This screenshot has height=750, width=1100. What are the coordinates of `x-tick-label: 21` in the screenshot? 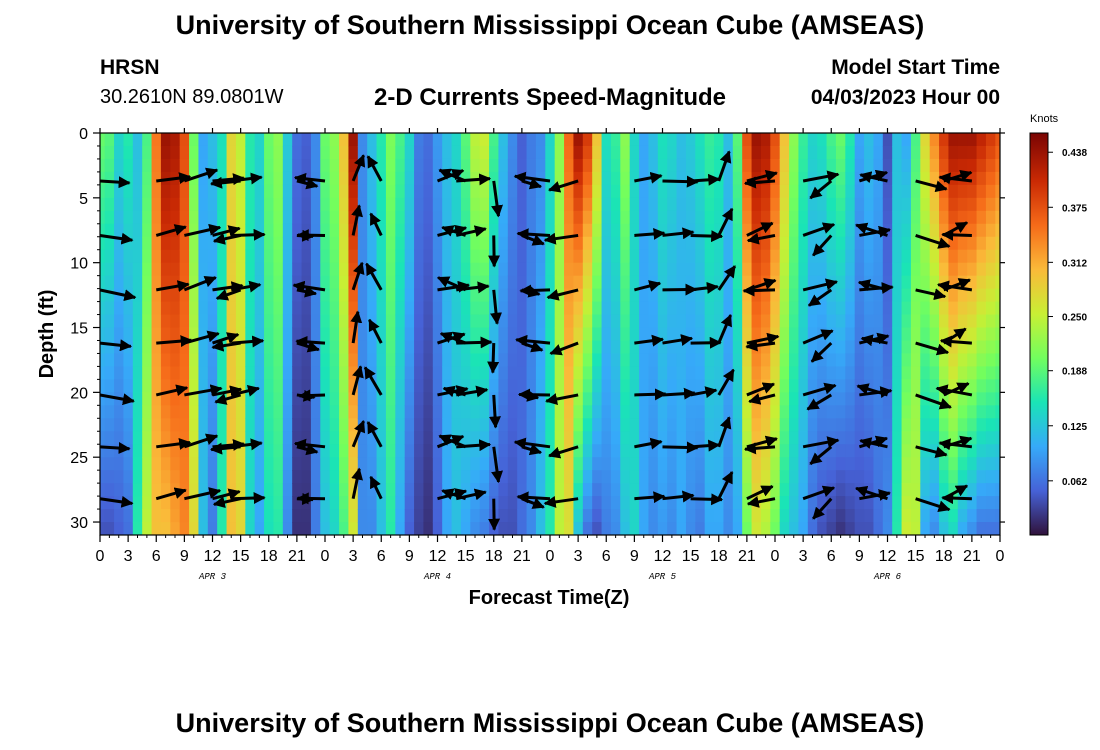 It's located at (522, 556).